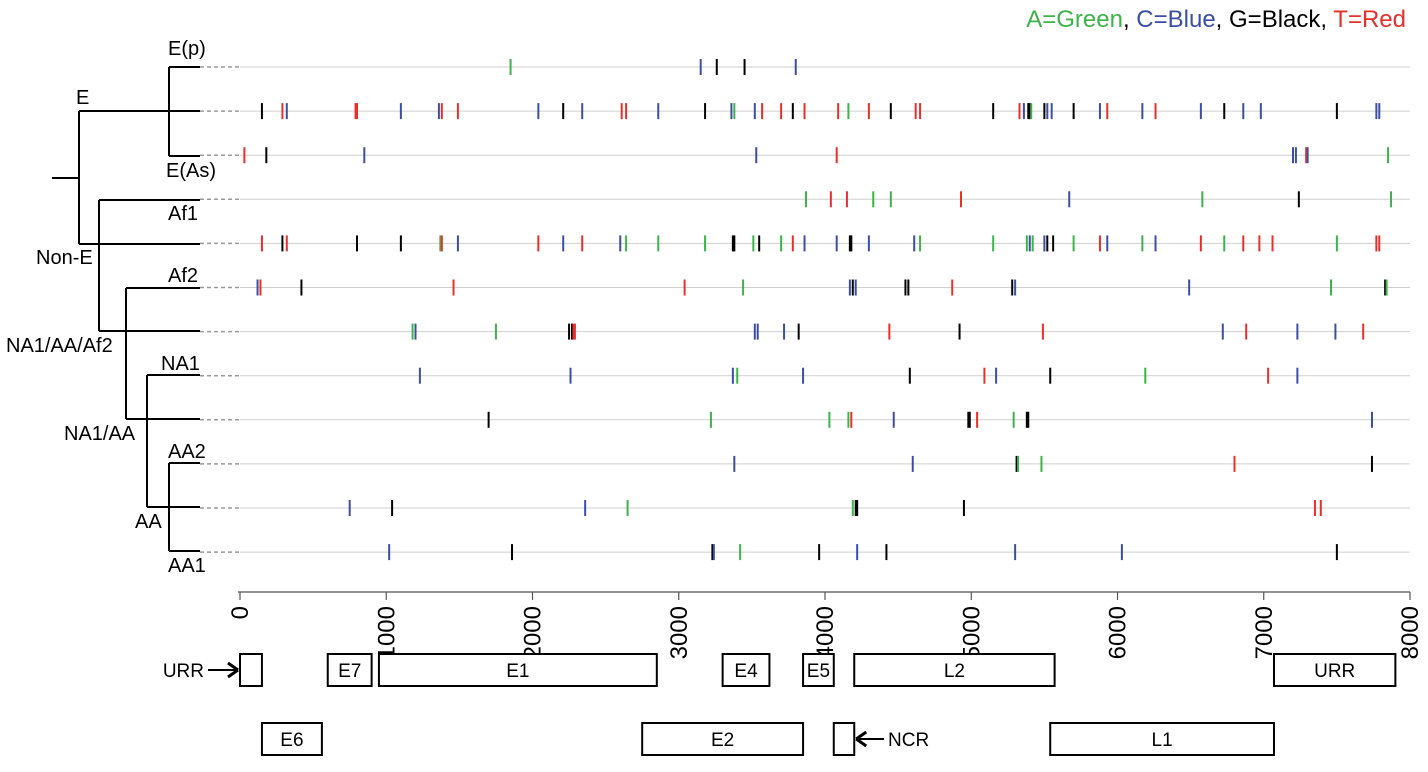  I want to click on x-tick-label: 7000, so click(1264, 632).